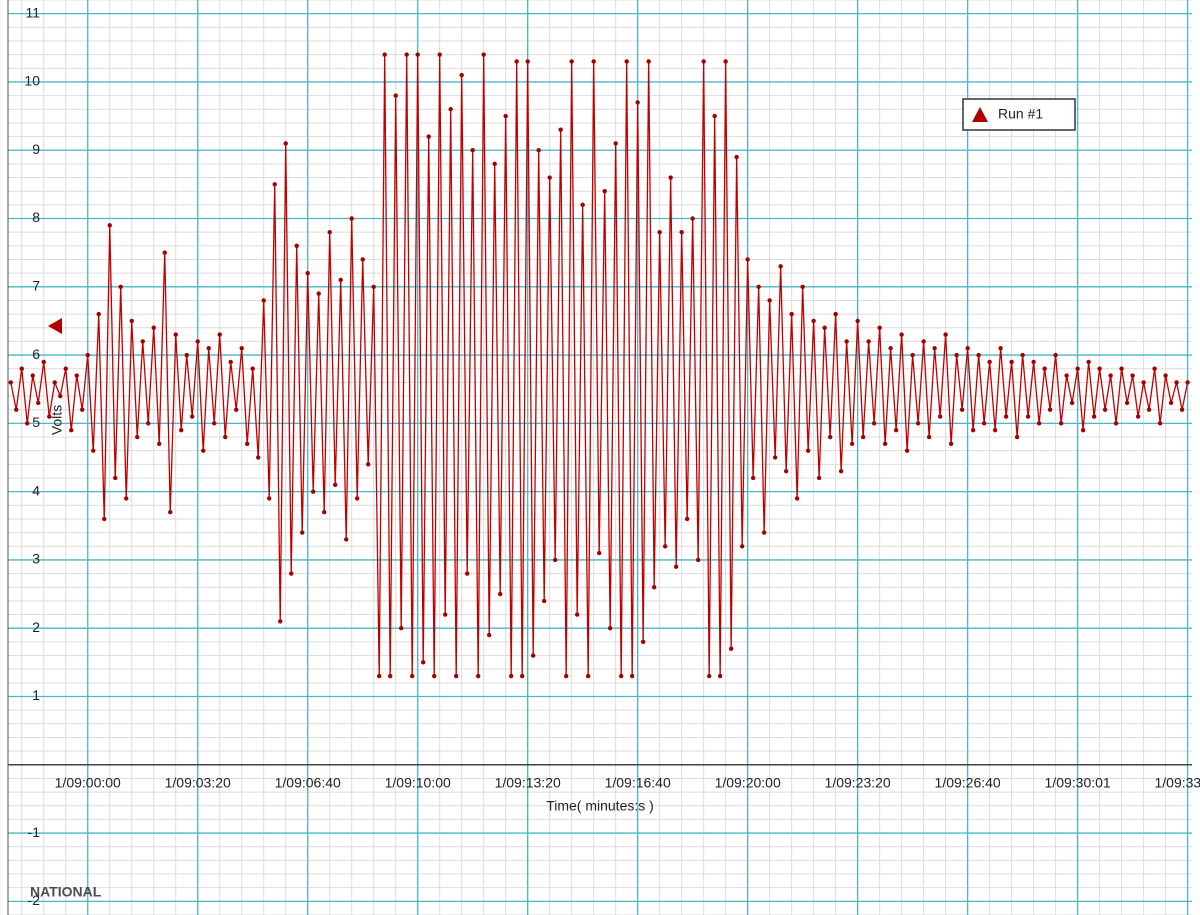  What do you see at coordinates (748, 783) in the screenshot?
I see `x-tick-label: 1/09:20:00` at bounding box center [748, 783].